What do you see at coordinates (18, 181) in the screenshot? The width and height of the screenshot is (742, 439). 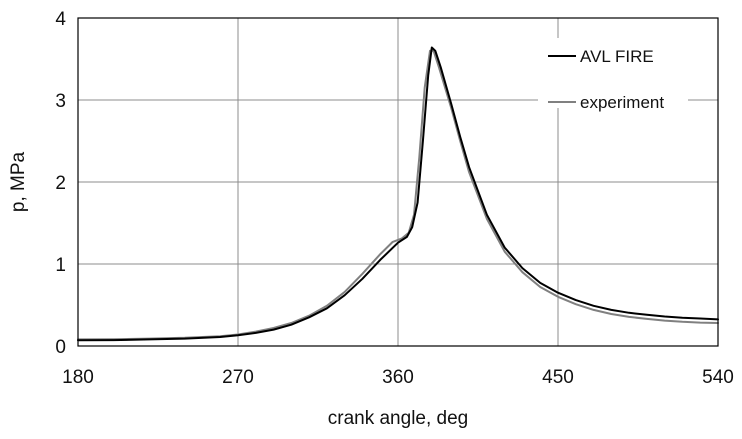 I see `y-axis-title: p, MPa` at bounding box center [18, 181].